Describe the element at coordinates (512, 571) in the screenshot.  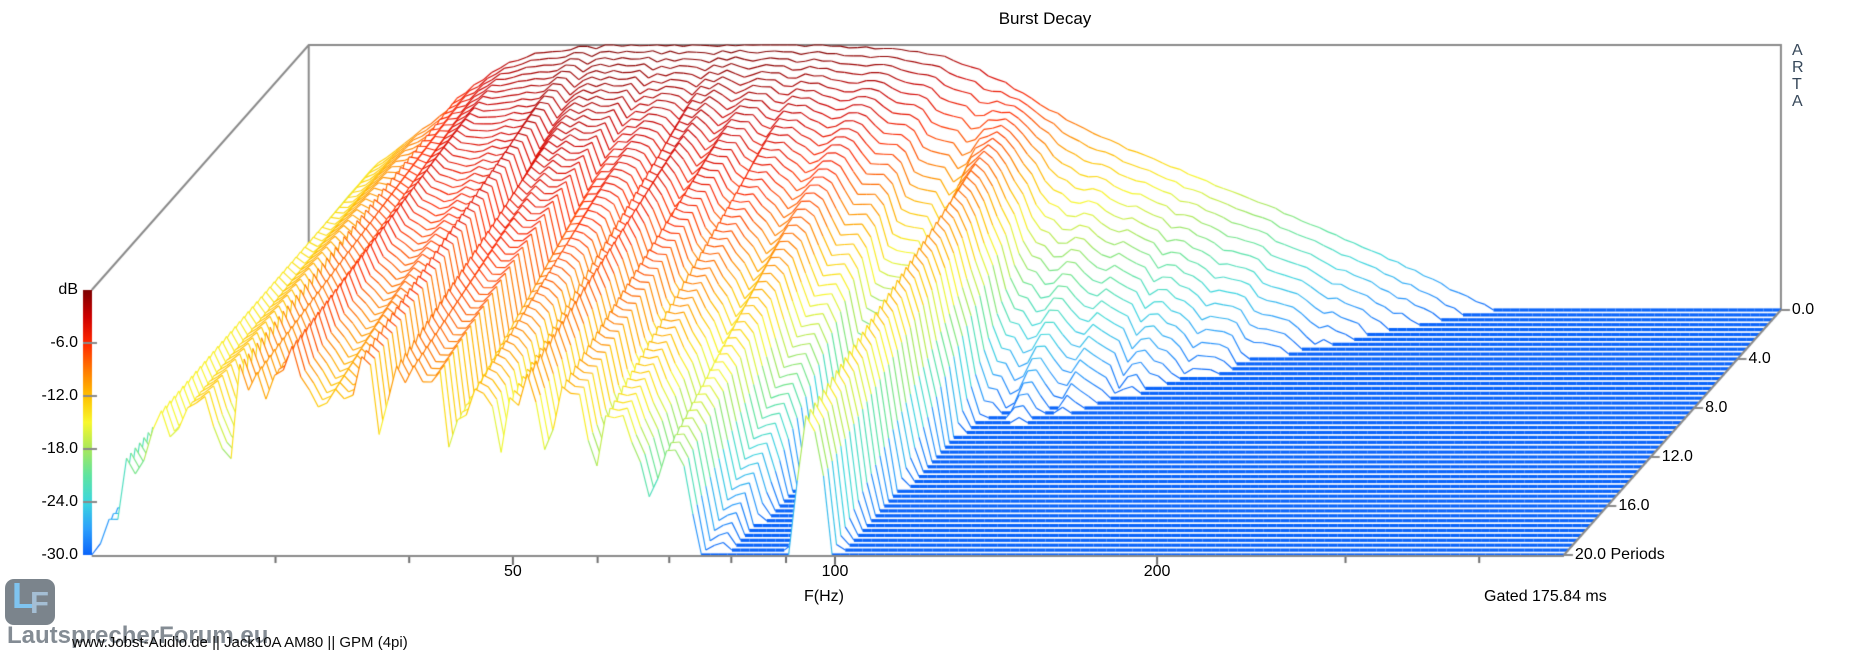
I see `frequency-tick-label: 50` at that location.